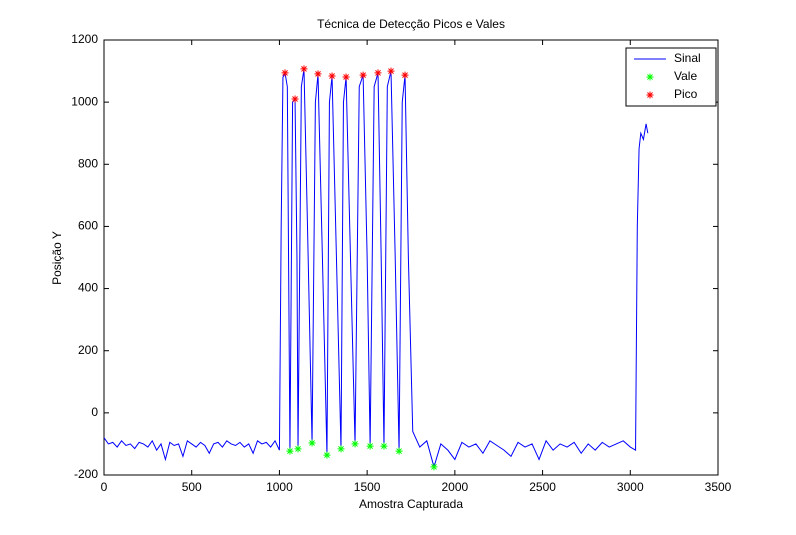 This screenshot has width=796, height=535. I want to click on x-tick-label: 500, so click(192, 487).